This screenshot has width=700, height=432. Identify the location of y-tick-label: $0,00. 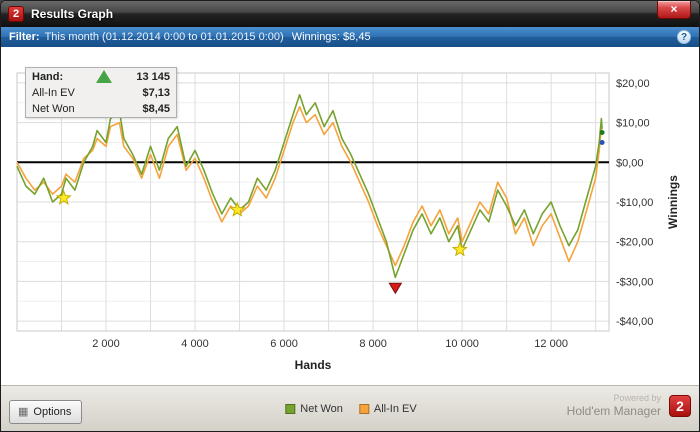
(630, 163).